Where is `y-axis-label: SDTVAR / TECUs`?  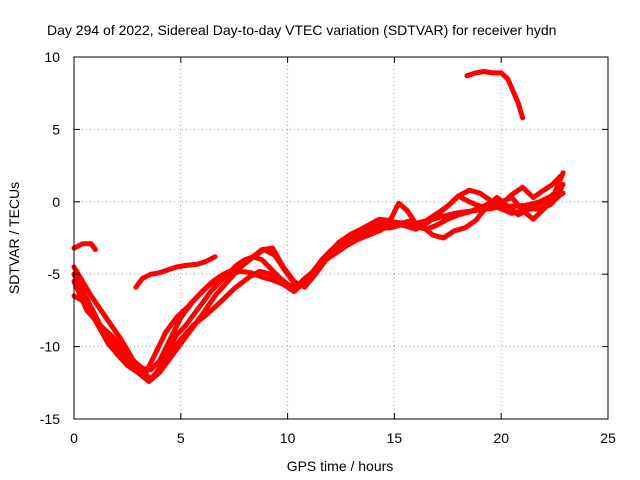
y-axis-label: SDTVAR / TECUs is located at coordinates (14, 238).